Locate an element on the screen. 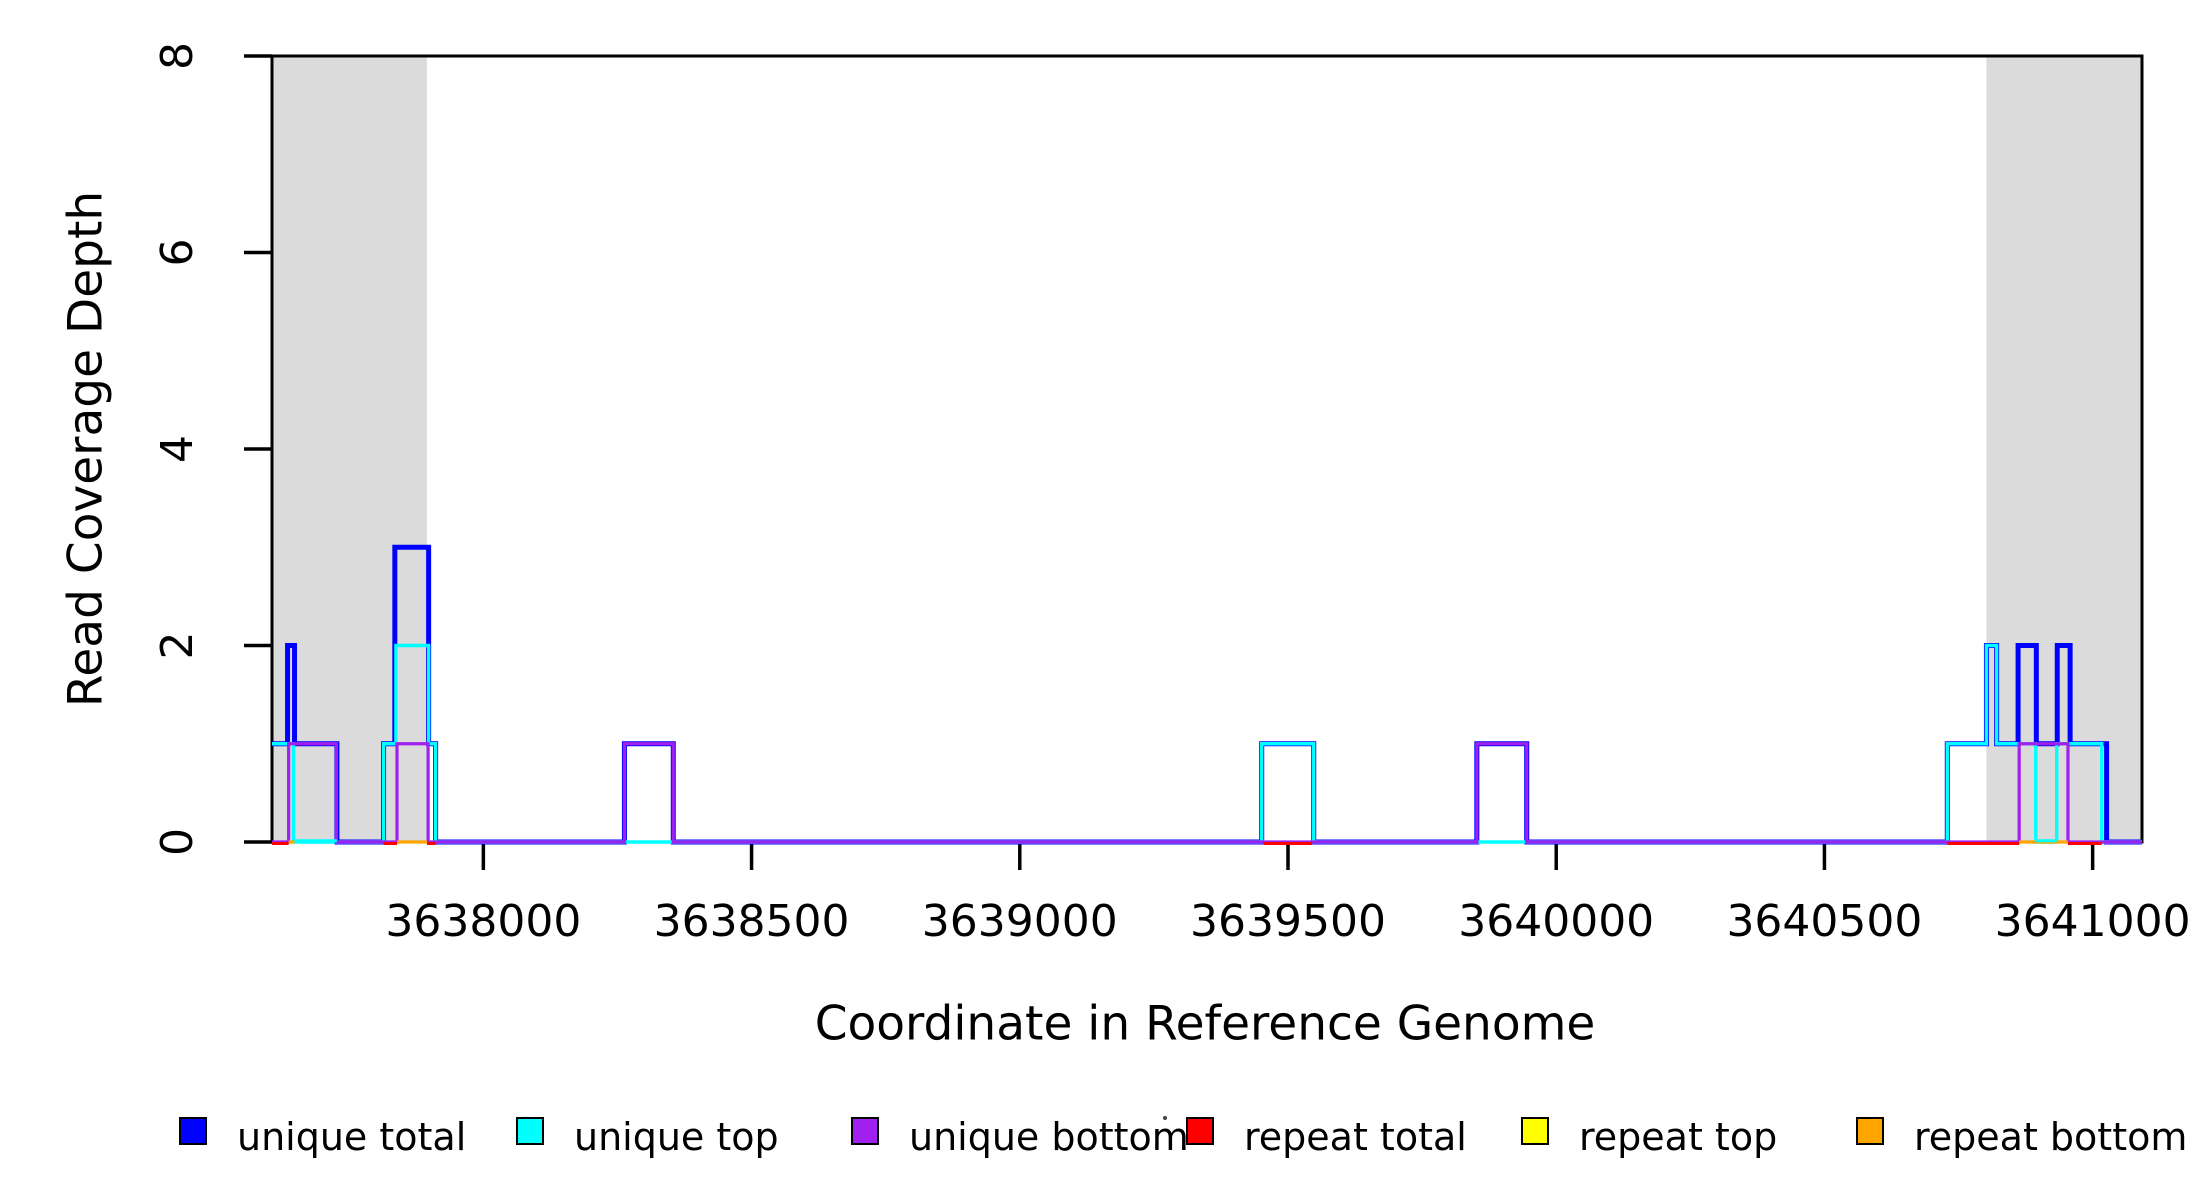 The width and height of the screenshot is (2200, 1200). series-unique-bottom is located at coordinates (1207, 793).